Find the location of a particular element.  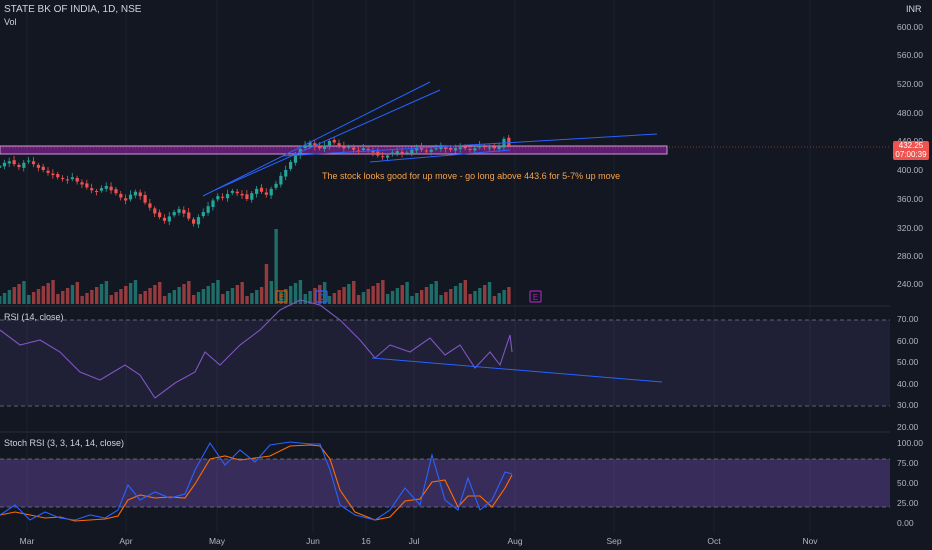

time-axis-tick: Aug is located at coordinates (514, 541).